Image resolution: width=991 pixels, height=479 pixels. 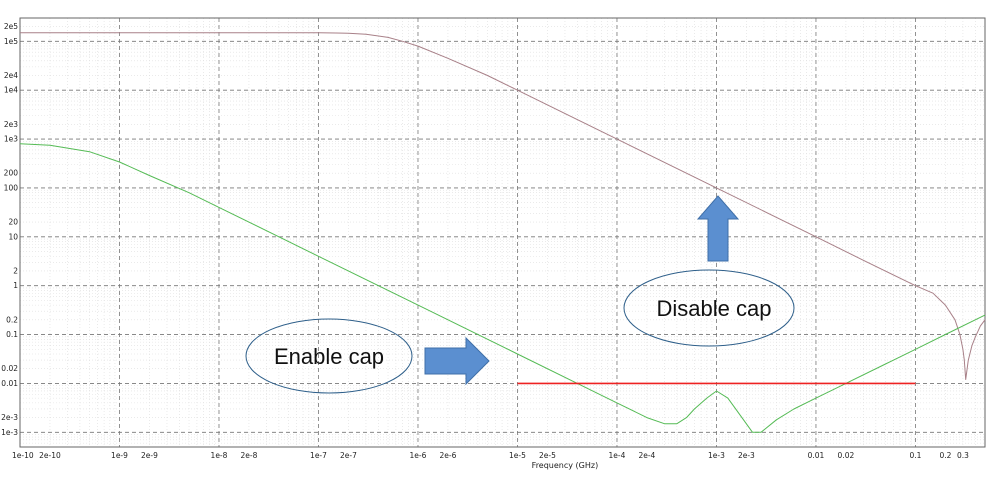 I want to click on y-tick-label: 2e-3, so click(x=9, y=417).